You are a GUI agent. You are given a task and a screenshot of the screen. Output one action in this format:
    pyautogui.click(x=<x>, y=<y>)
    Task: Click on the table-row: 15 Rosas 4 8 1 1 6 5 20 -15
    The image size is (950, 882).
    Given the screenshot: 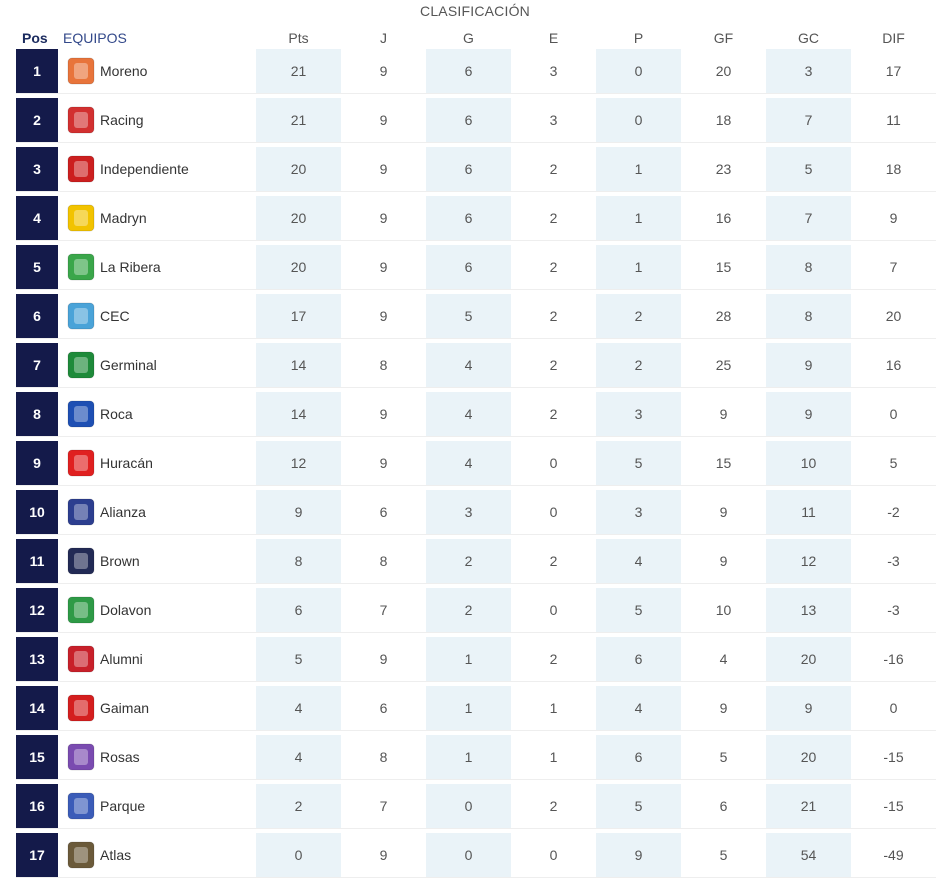 What is the action you would take?
    pyautogui.click(x=476, y=757)
    